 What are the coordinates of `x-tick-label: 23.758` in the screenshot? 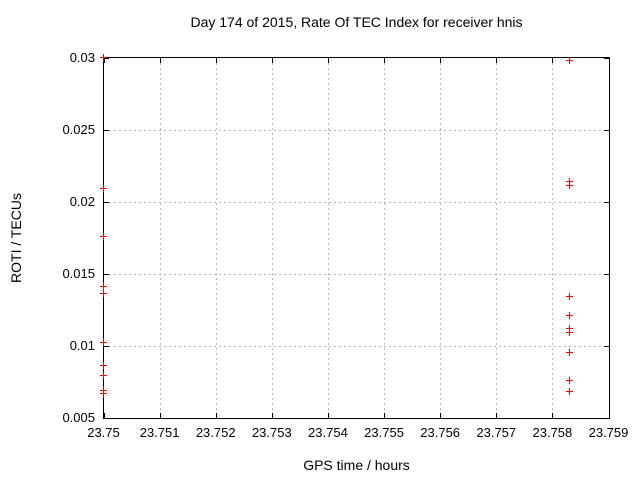 It's located at (552, 432).